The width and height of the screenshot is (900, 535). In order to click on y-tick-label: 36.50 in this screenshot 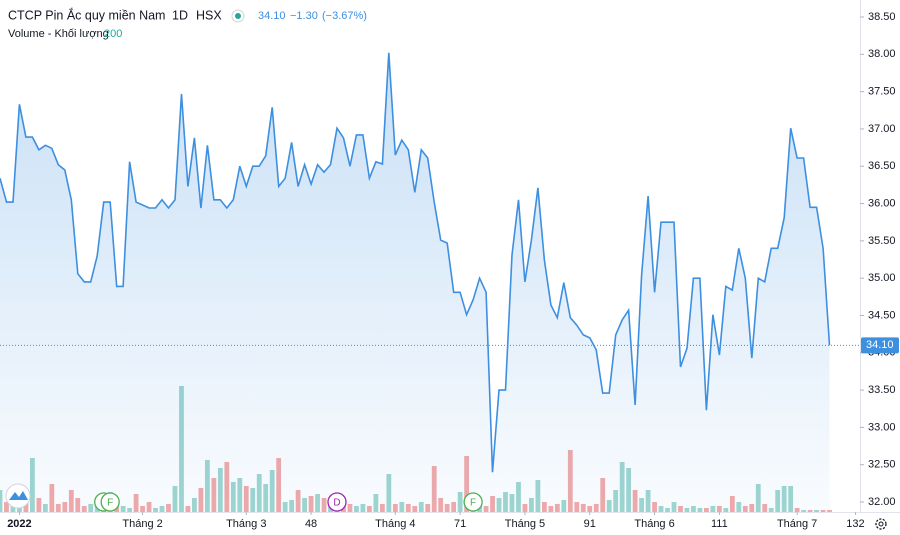, I will do `click(882, 166)`.